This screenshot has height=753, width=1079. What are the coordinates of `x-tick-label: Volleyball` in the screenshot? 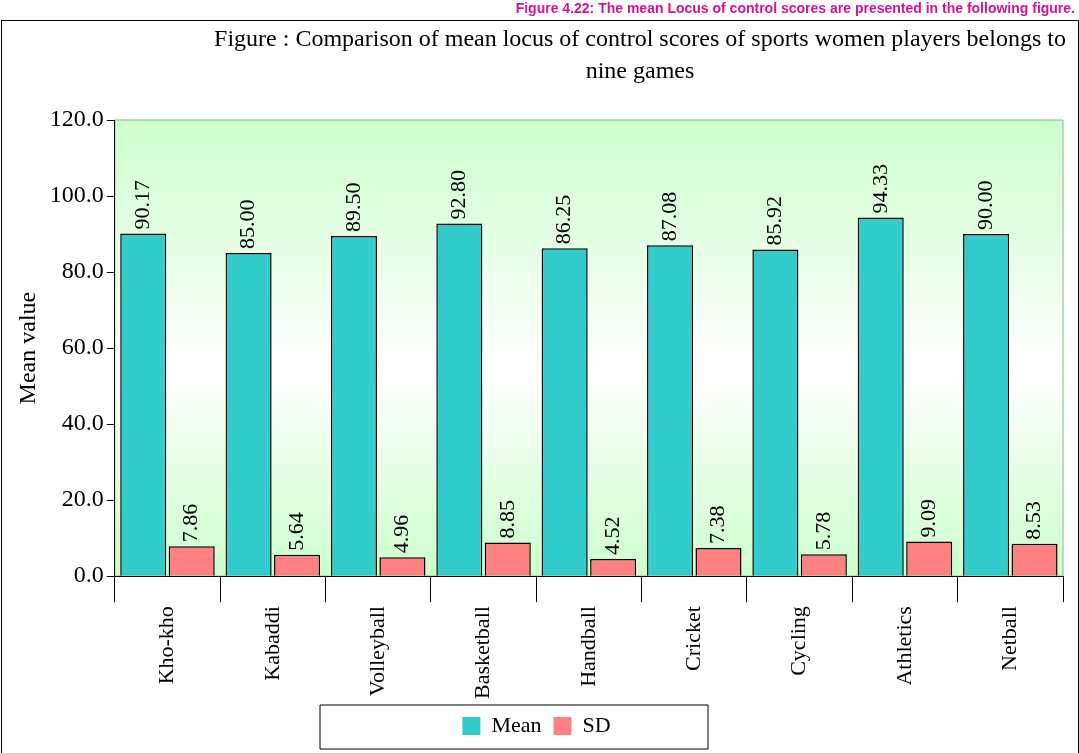 It's located at (376, 651).